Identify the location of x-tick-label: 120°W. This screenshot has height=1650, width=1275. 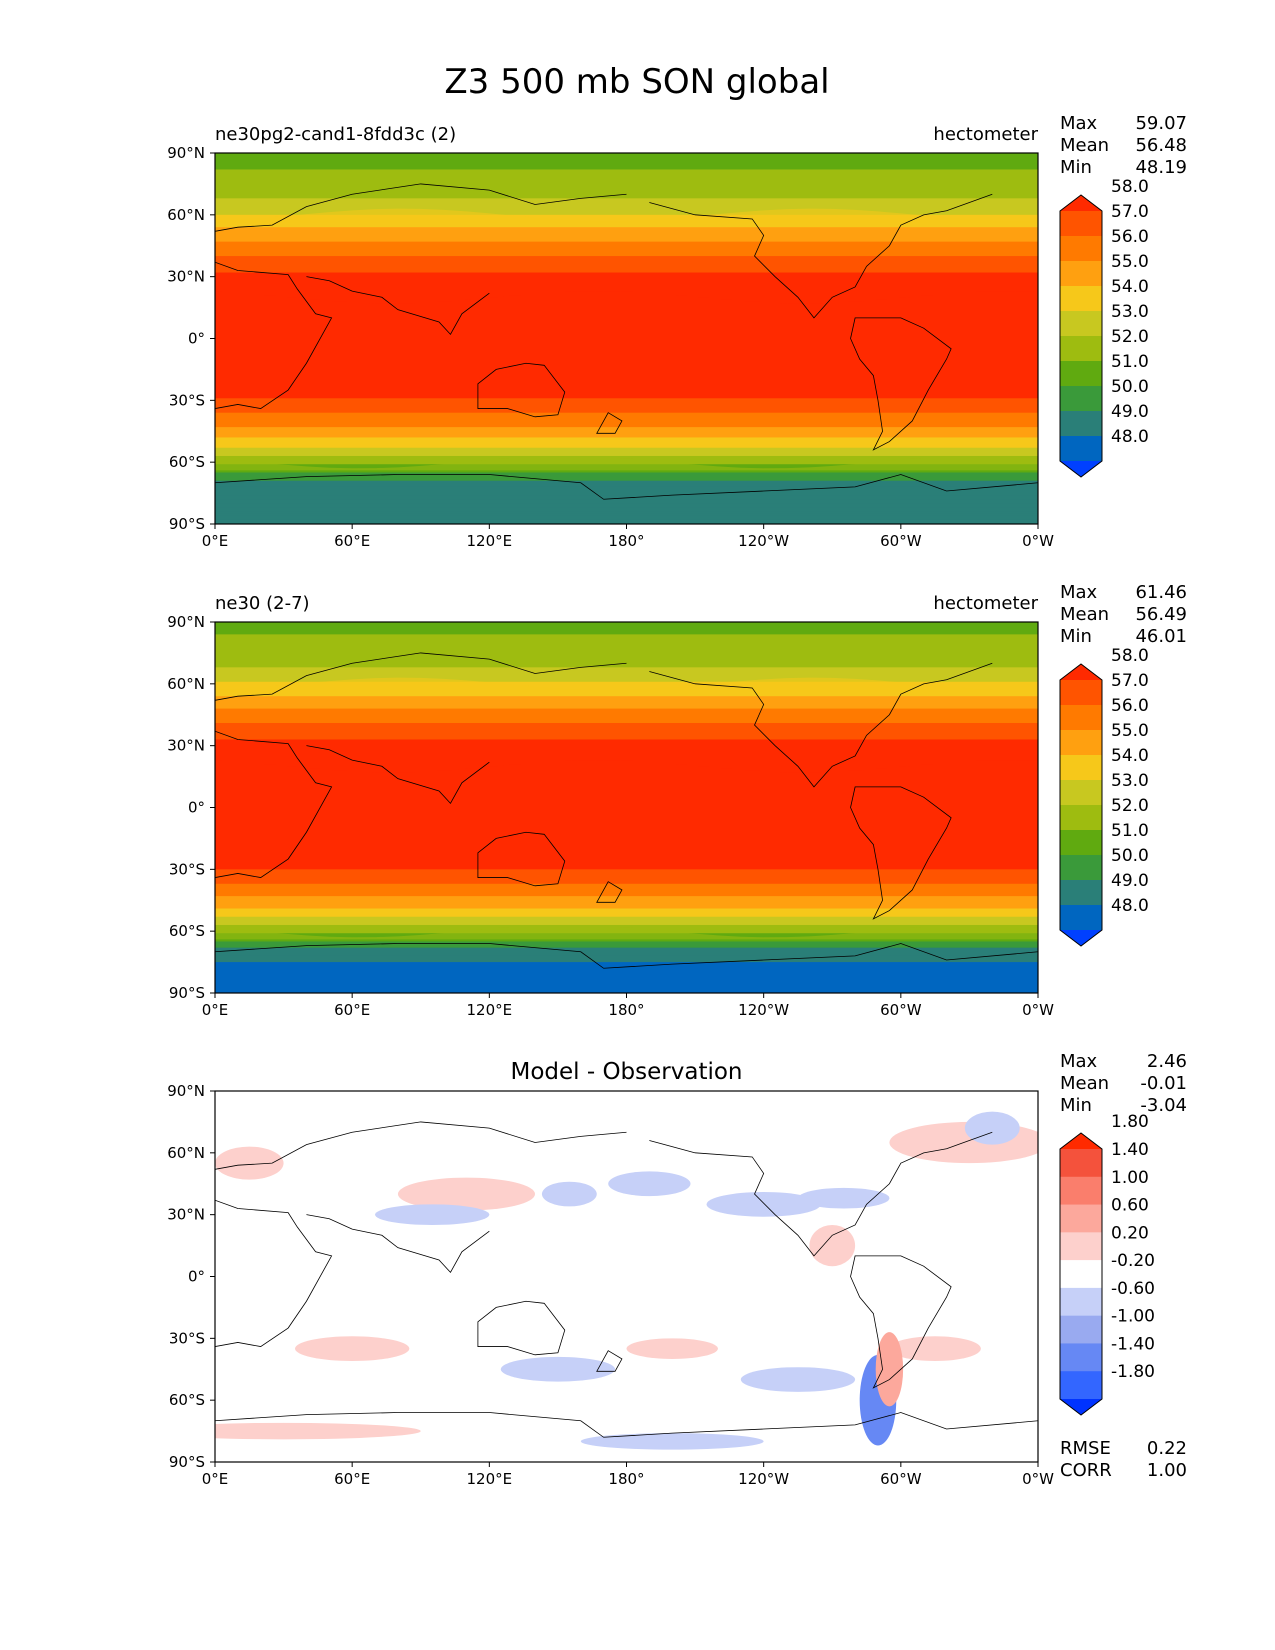
(763, 541).